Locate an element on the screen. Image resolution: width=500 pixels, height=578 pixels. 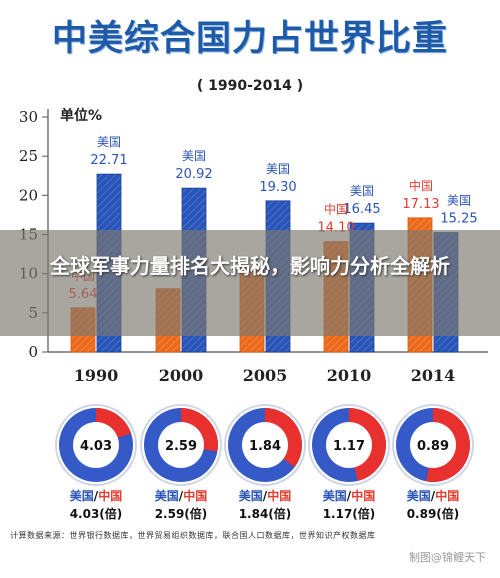
x-tick-label: 2014 is located at coordinates (433, 375).